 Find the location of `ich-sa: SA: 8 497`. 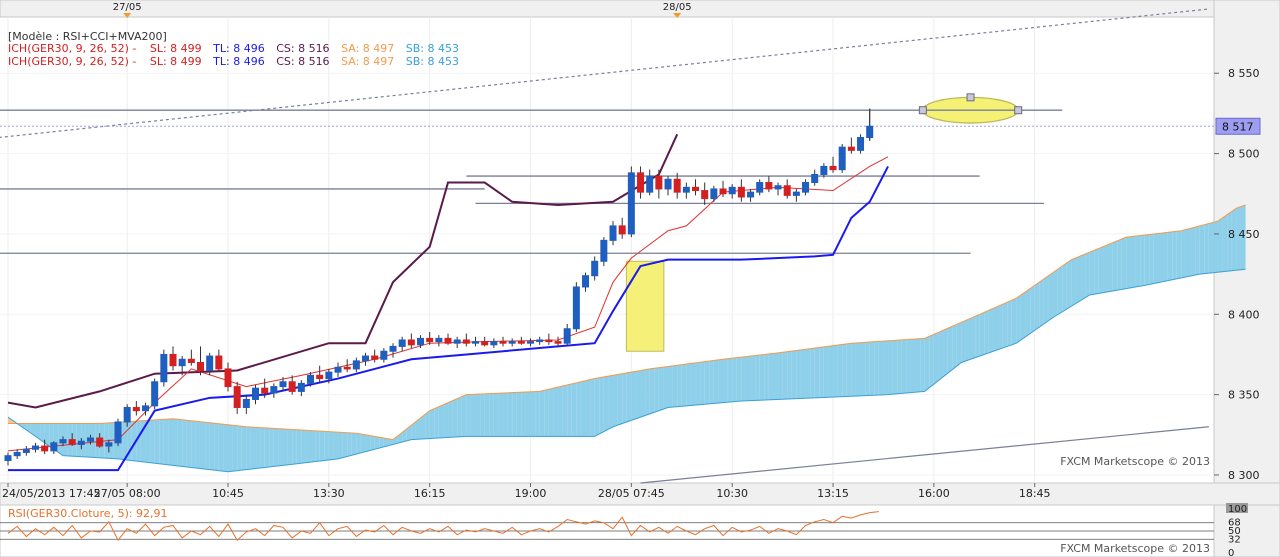

ich-sa: SA: 8 497 is located at coordinates (367, 61).